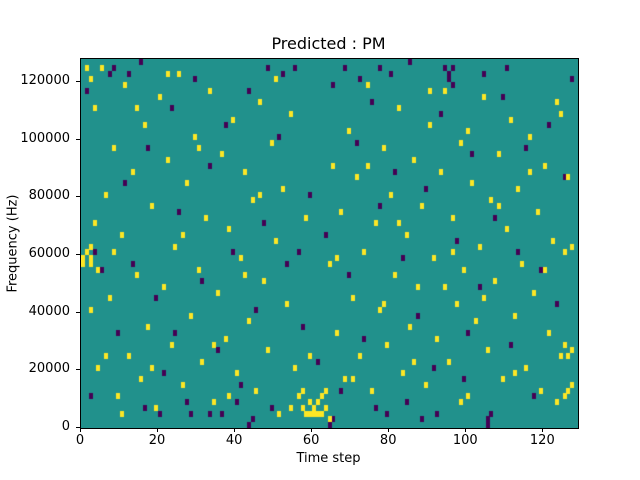  I want to click on y-tick-label: 100000, so click(45, 138).